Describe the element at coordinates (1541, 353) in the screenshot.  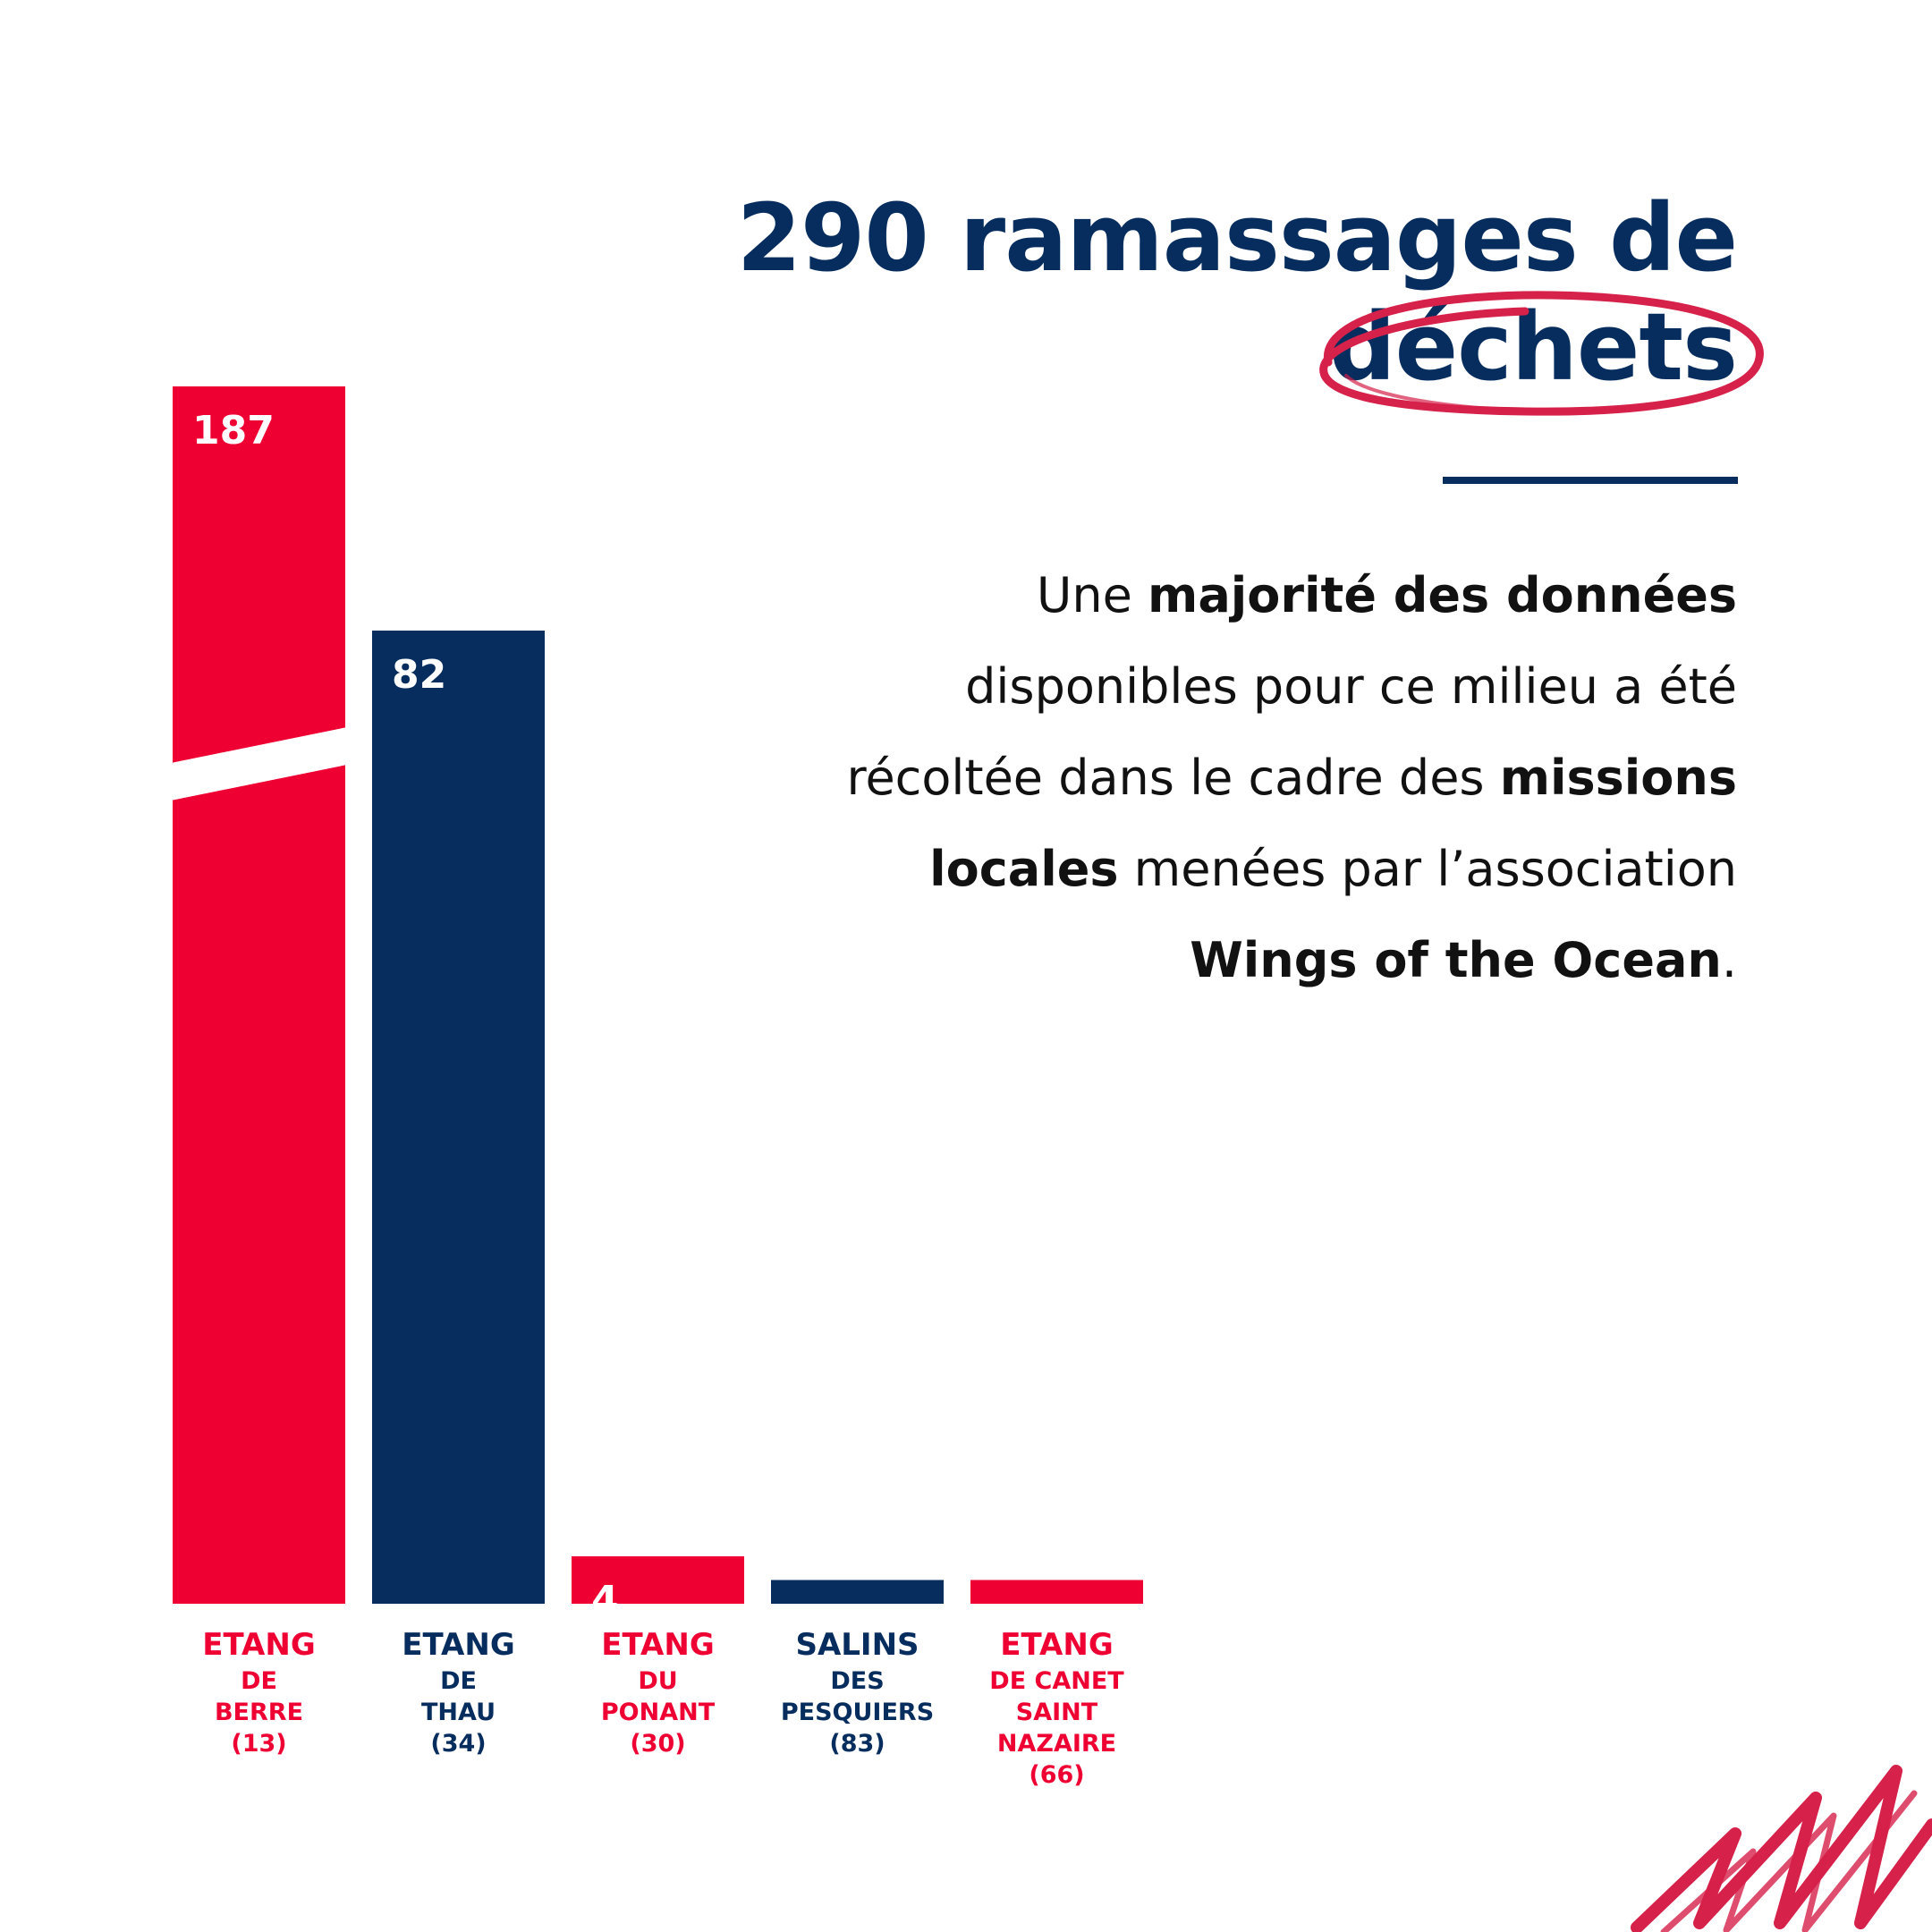
I see `circled-word-mark` at that location.